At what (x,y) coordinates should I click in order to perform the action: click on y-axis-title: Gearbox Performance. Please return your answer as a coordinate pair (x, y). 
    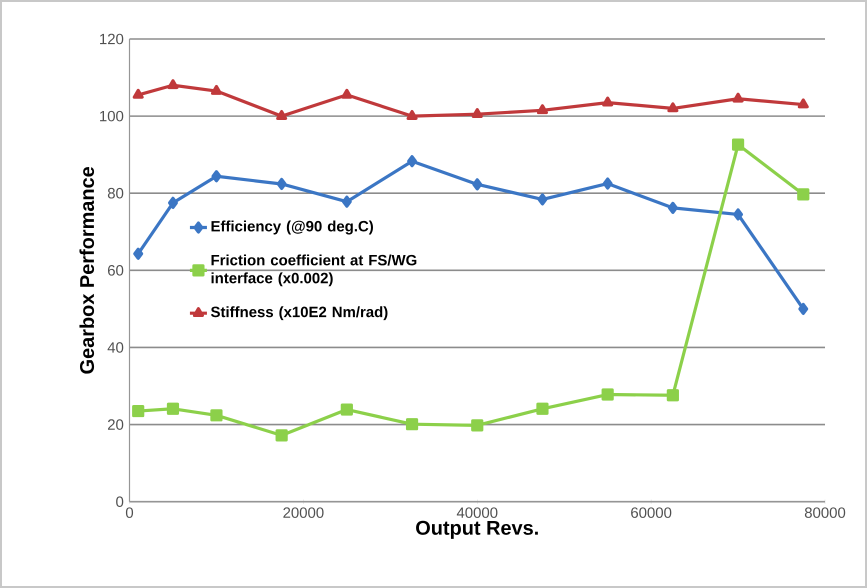
    Looking at the image, I should click on (86, 270).